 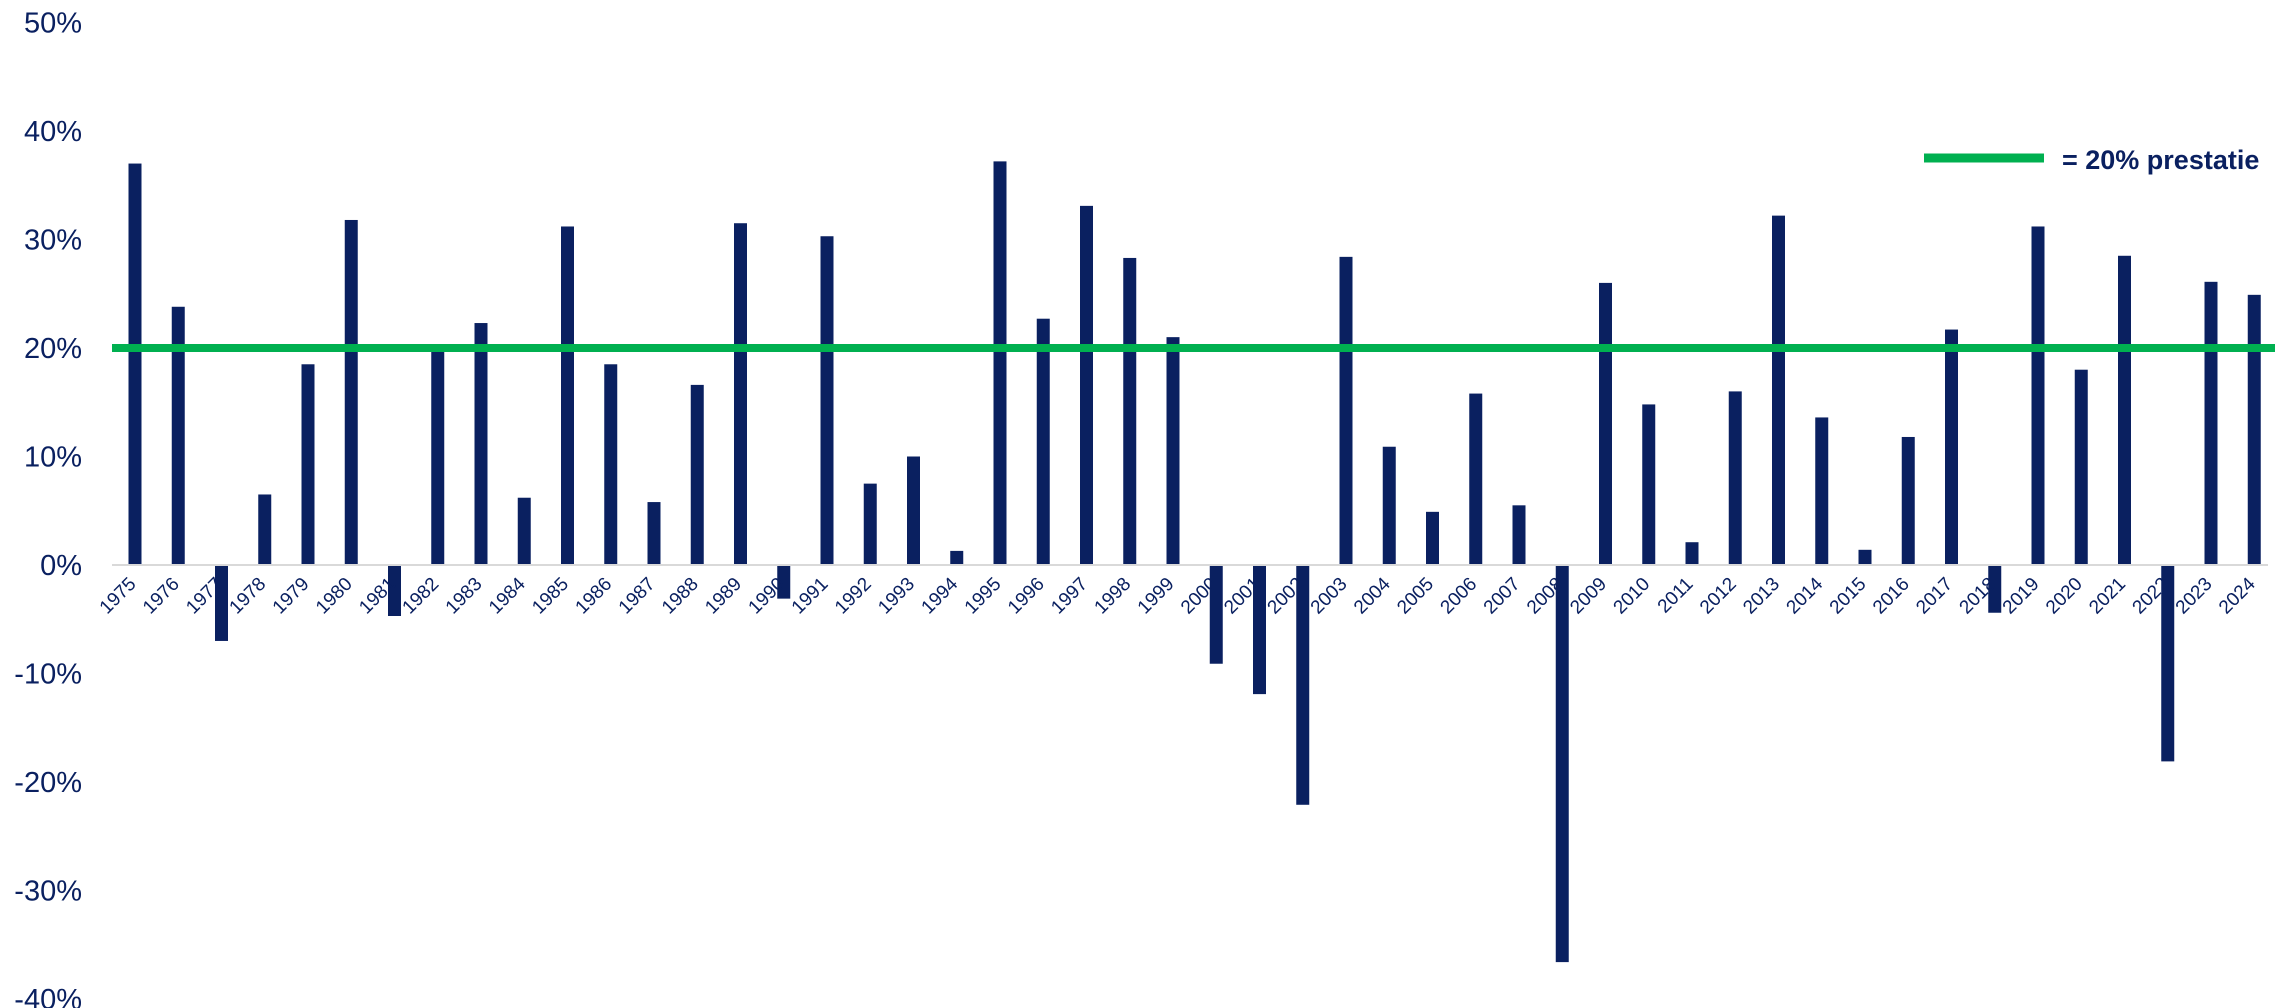 What do you see at coordinates (421, 596) in the screenshot?
I see `x-tick-label: 1982` at bounding box center [421, 596].